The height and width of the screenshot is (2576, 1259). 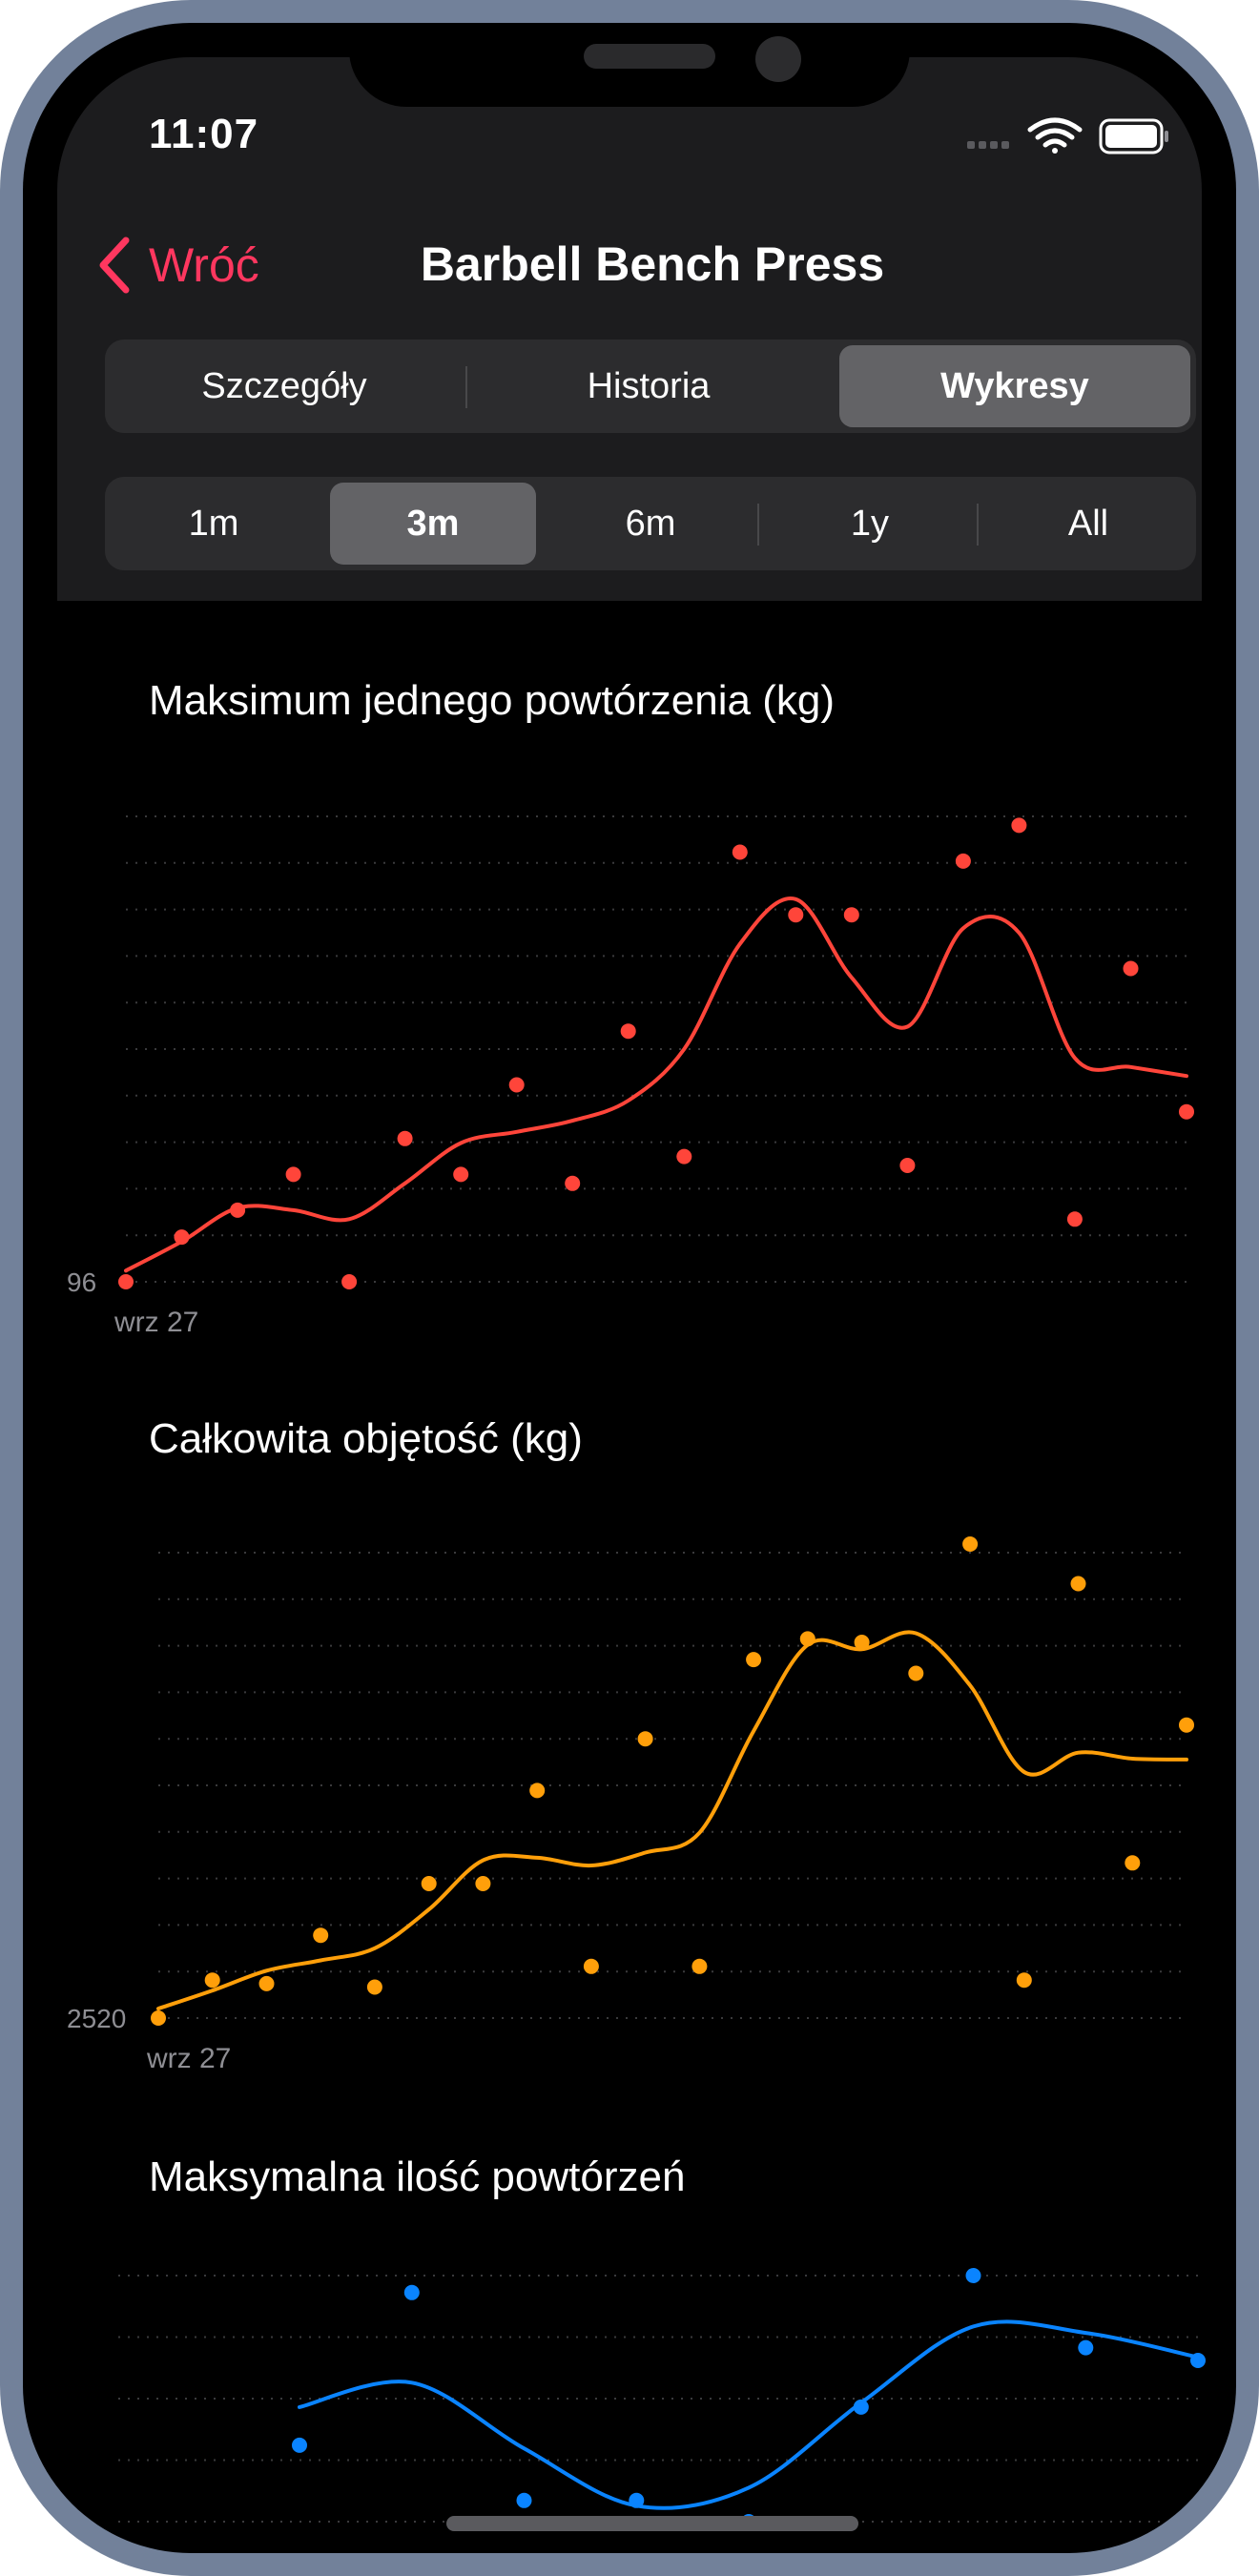 I want to click on max-reps-chart, so click(x=662, y=2398).